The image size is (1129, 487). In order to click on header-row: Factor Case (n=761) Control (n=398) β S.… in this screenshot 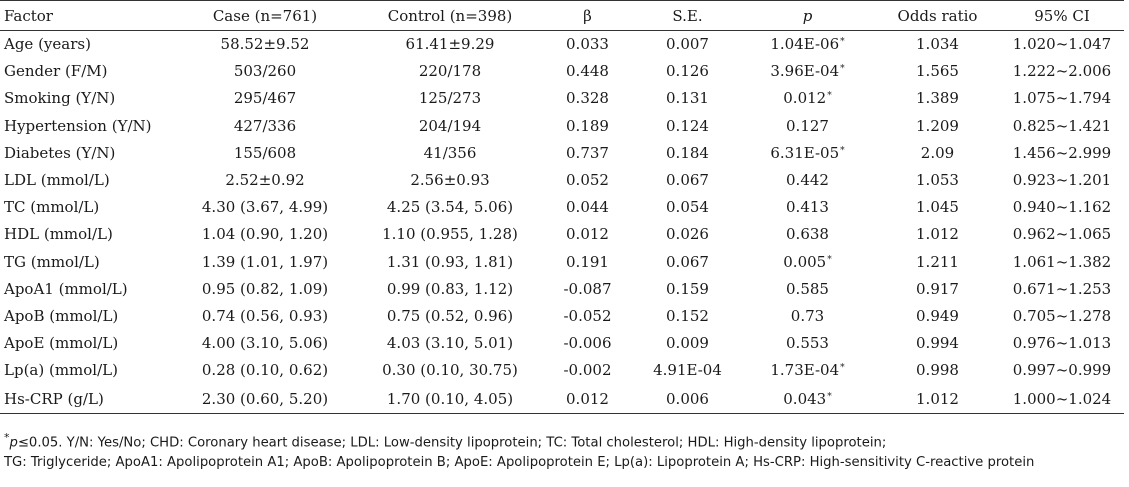, I will do `click(562, 15)`.